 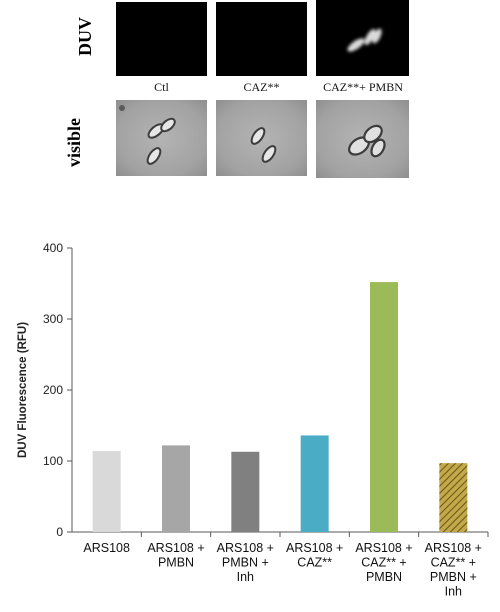 What do you see at coordinates (53, 390) in the screenshot?
I see `y-tick-label: 200` at bounding box center [53, 390].